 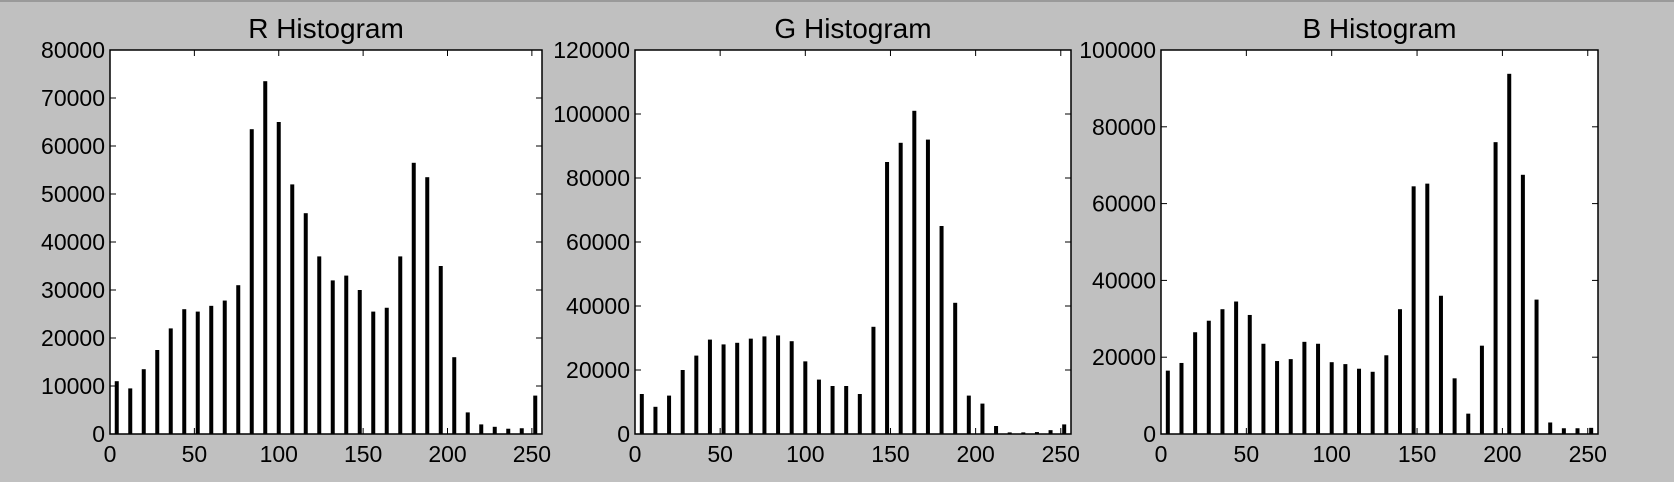 What do you see at coordinates (363, 454) in the screenshot?
I see `r-xtick-label-3: 150` at bounding box center [363, 454].